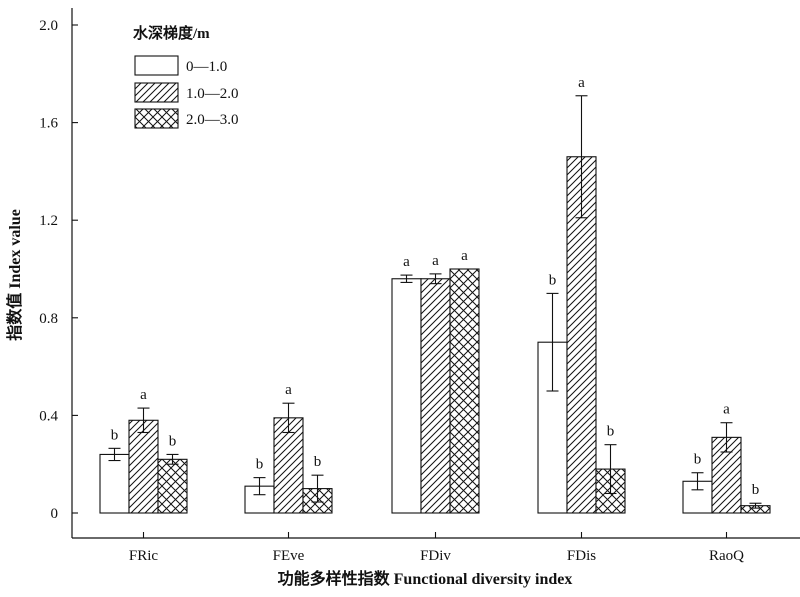 The width and height of the screenshot is (800, 597). What do you see at coordinates (581, 556) in the screenshot?
I see `x-tick-label: FDis` at bounding box center [581, 556].